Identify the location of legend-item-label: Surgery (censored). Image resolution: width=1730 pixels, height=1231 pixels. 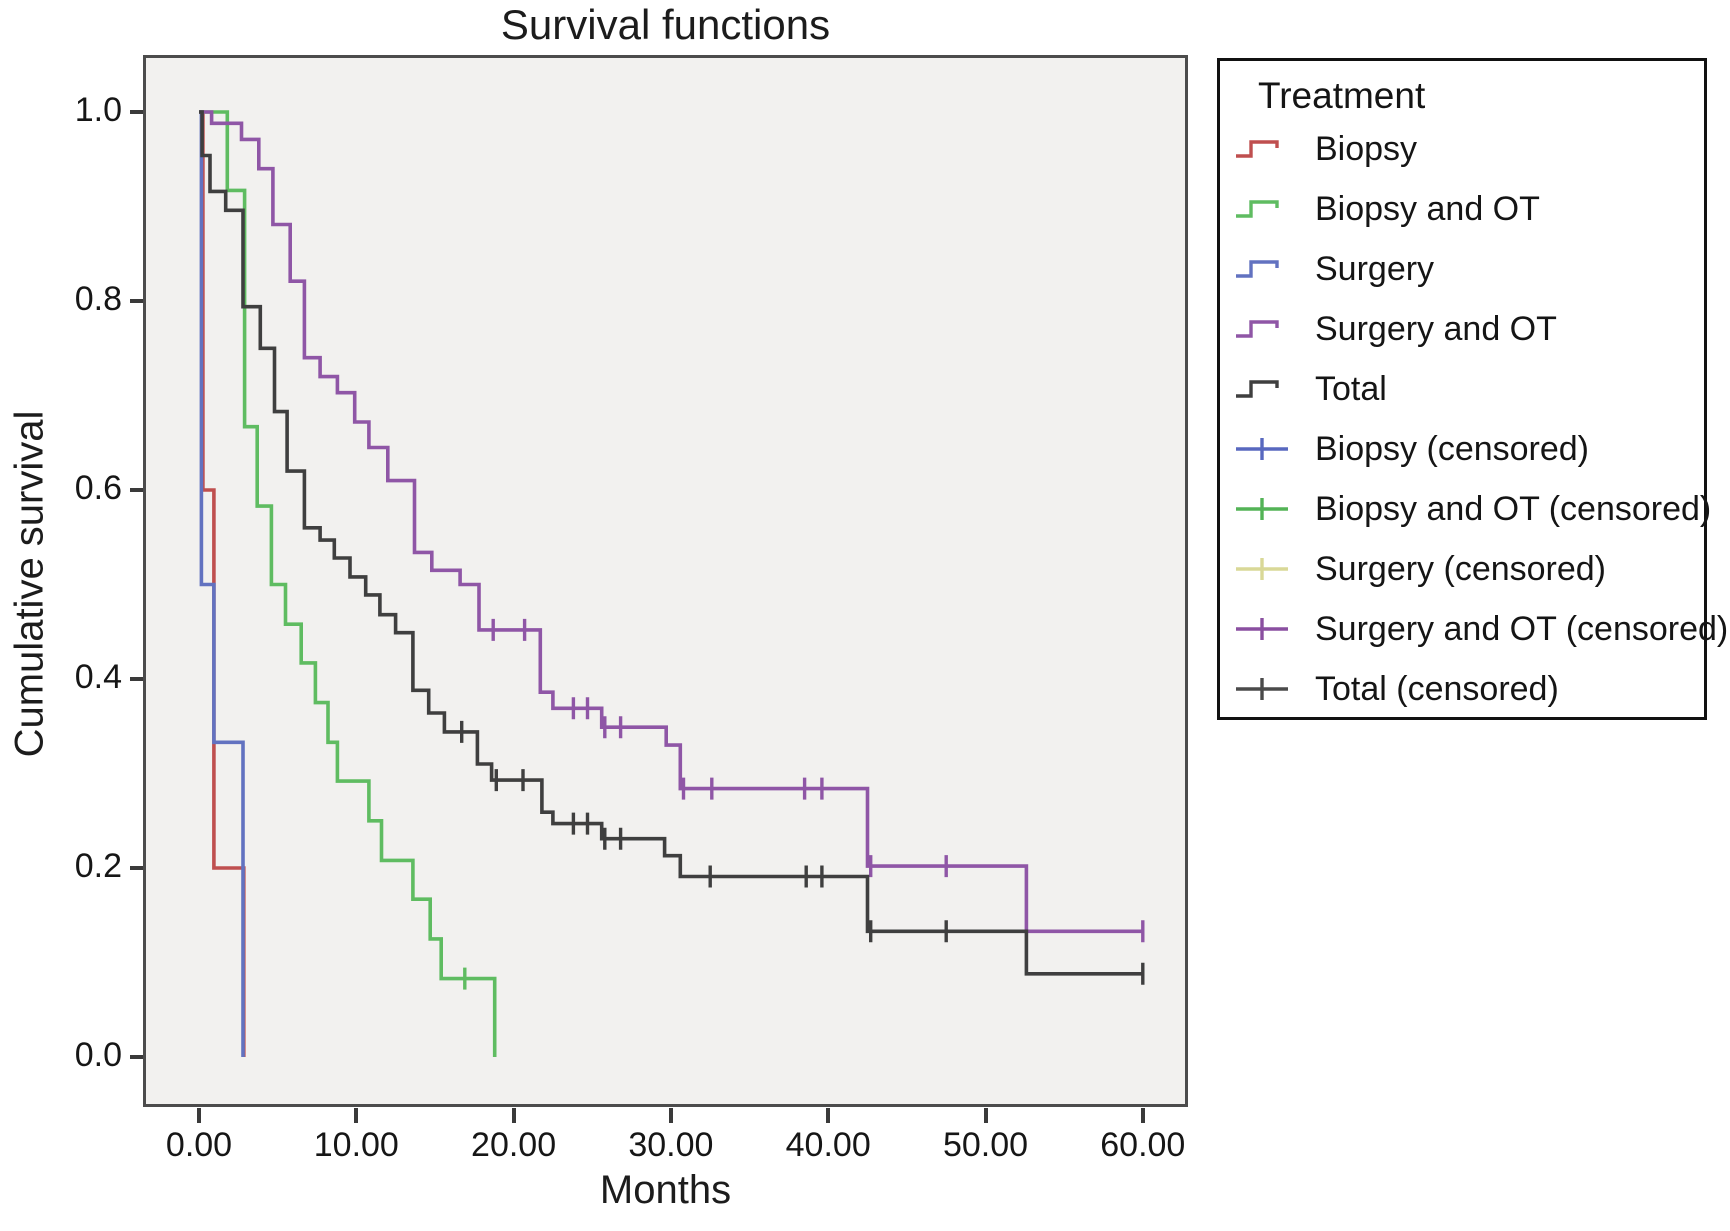
(1461, 568).